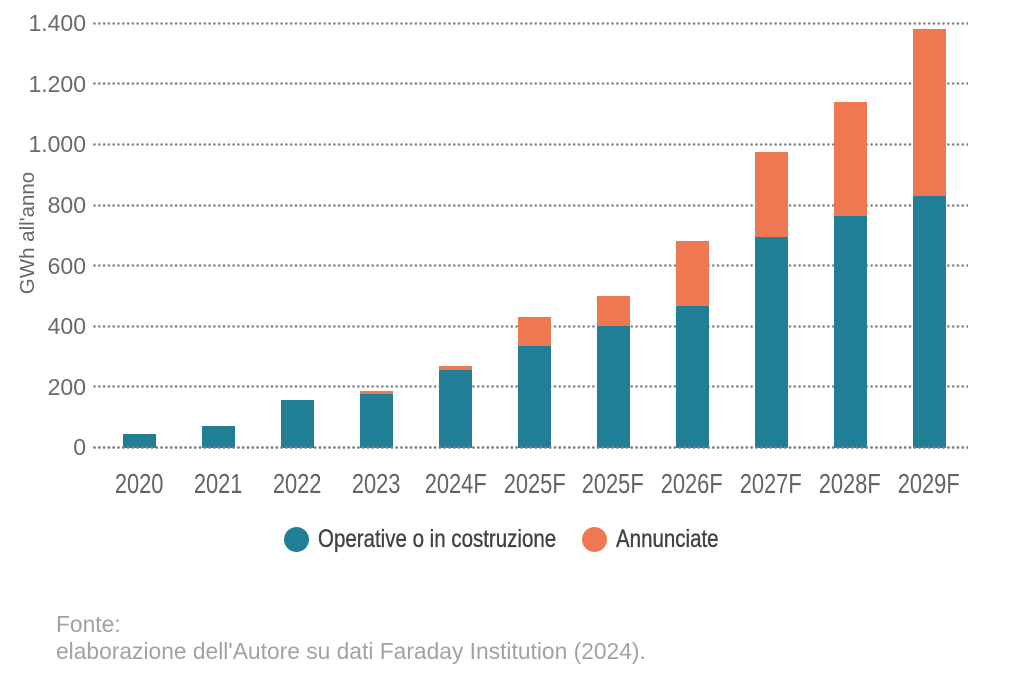 Image resolution: width=1024 pixels, height=678 pixels. Describe the element at coordinates (850, 483) in the screenshot. I see `x-tick-label-9: 2028F` at that location.